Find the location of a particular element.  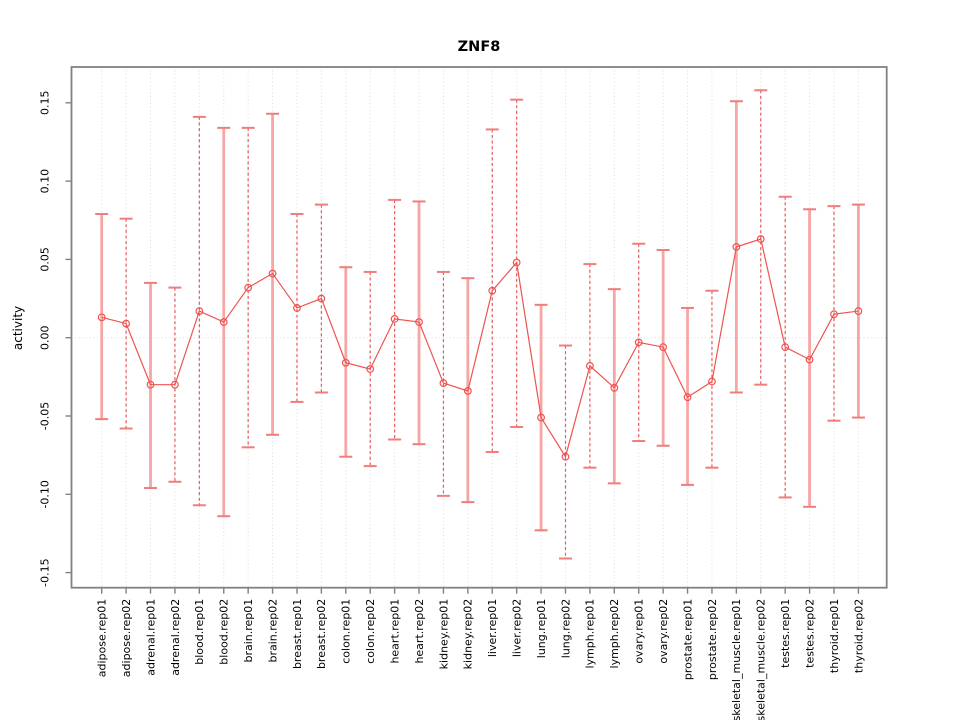

x-tick-label: liver.rep01 is located at coordinates (492, 628).